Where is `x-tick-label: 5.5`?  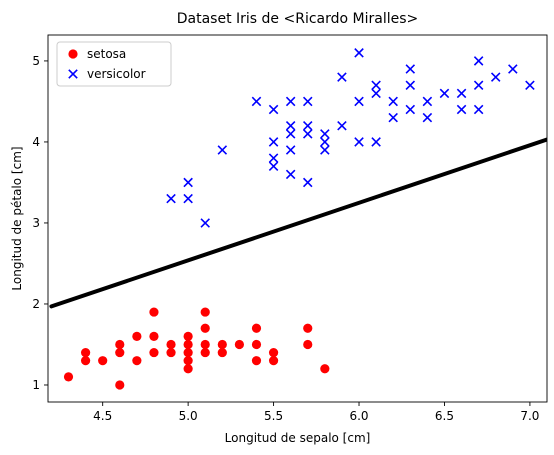 x-tick-label: 5.5 is located at coordinates (273, 416).